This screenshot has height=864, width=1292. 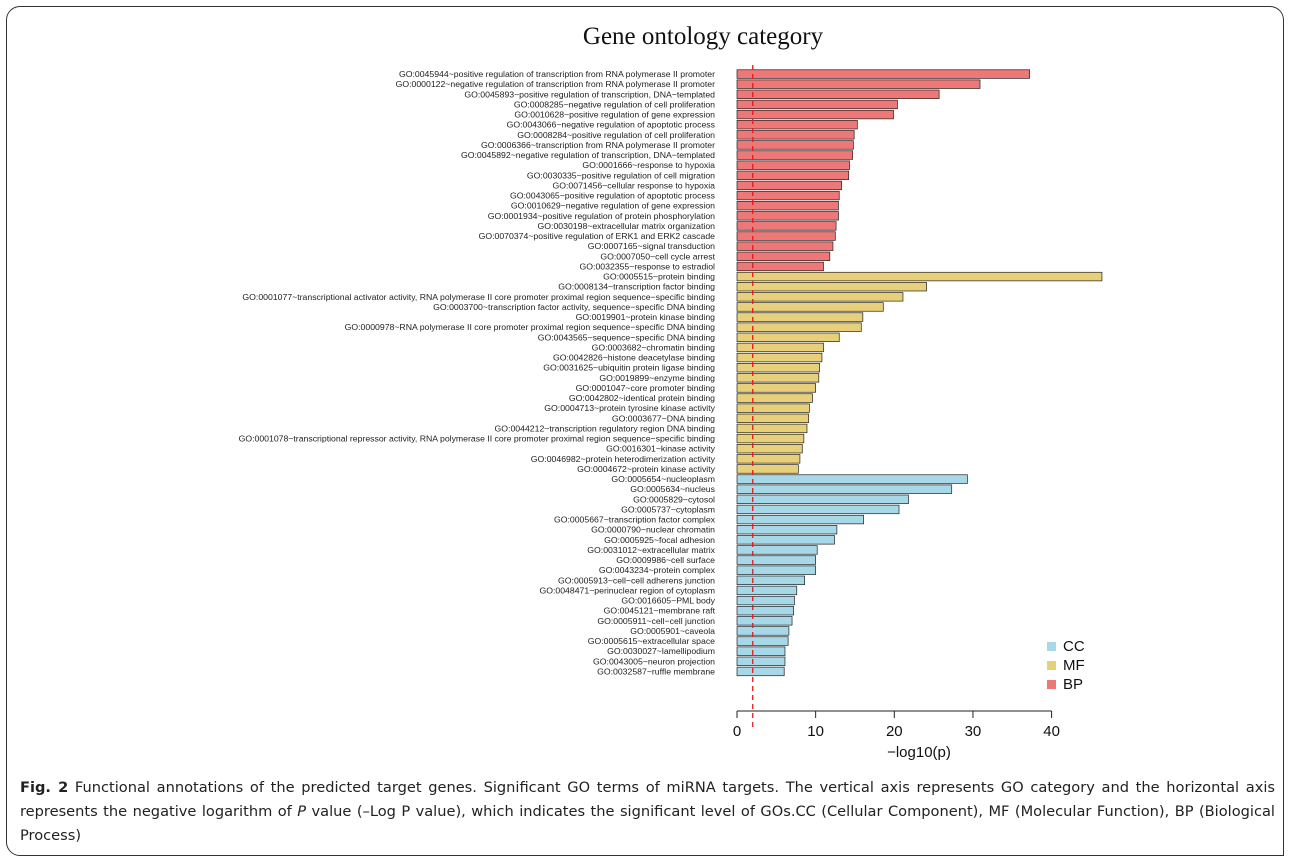 I want to click on category-label: GO:0031012~extracellular matrix, so click(x=651, y=550).